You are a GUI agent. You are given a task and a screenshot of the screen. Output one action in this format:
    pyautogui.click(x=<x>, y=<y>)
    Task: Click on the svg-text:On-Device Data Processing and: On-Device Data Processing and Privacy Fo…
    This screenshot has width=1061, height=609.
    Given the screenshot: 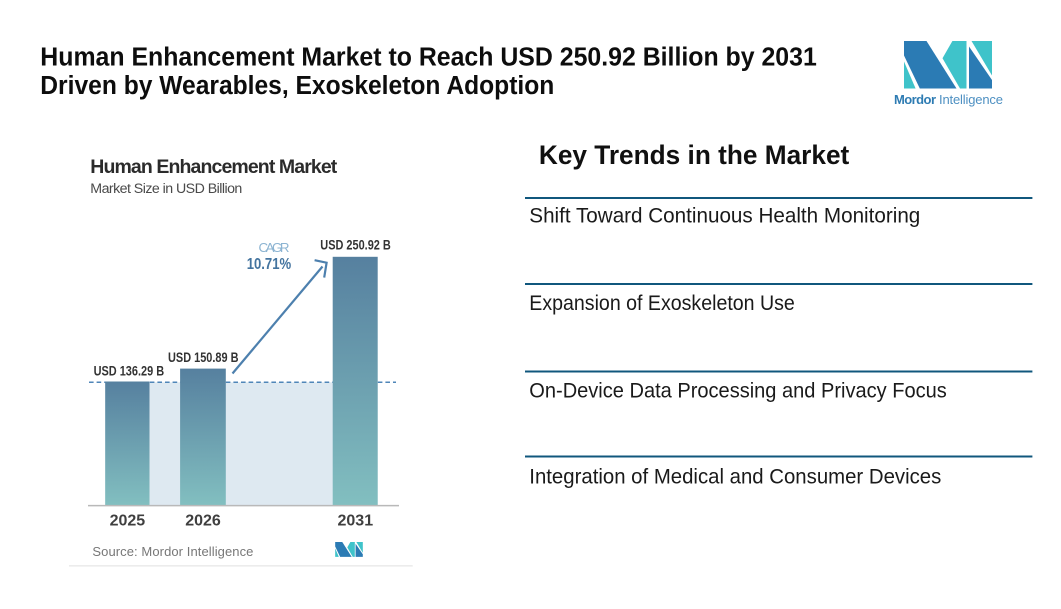 What is the action you would take?
    pyautogui.click(x=738, y=391)
    